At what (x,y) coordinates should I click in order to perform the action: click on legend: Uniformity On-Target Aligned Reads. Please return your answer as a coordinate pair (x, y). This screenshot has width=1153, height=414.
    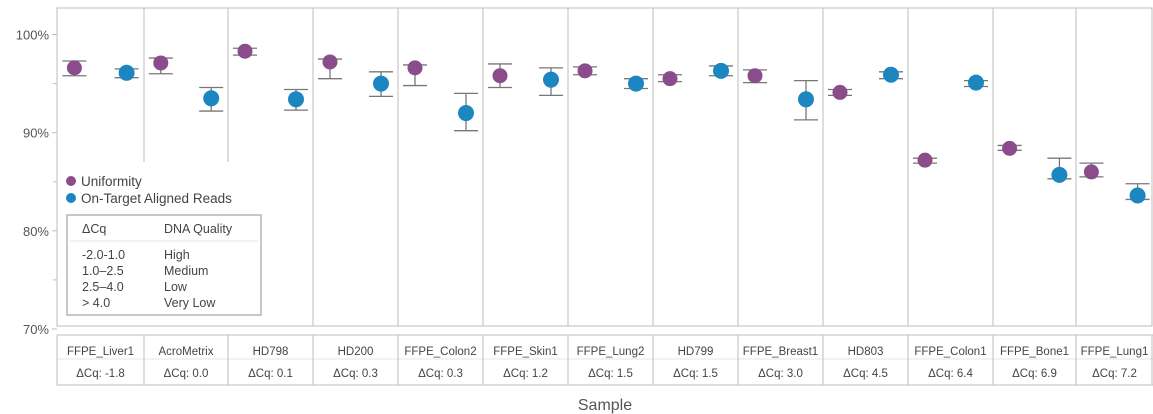
    Looking at the image, I should click on (149, 190).